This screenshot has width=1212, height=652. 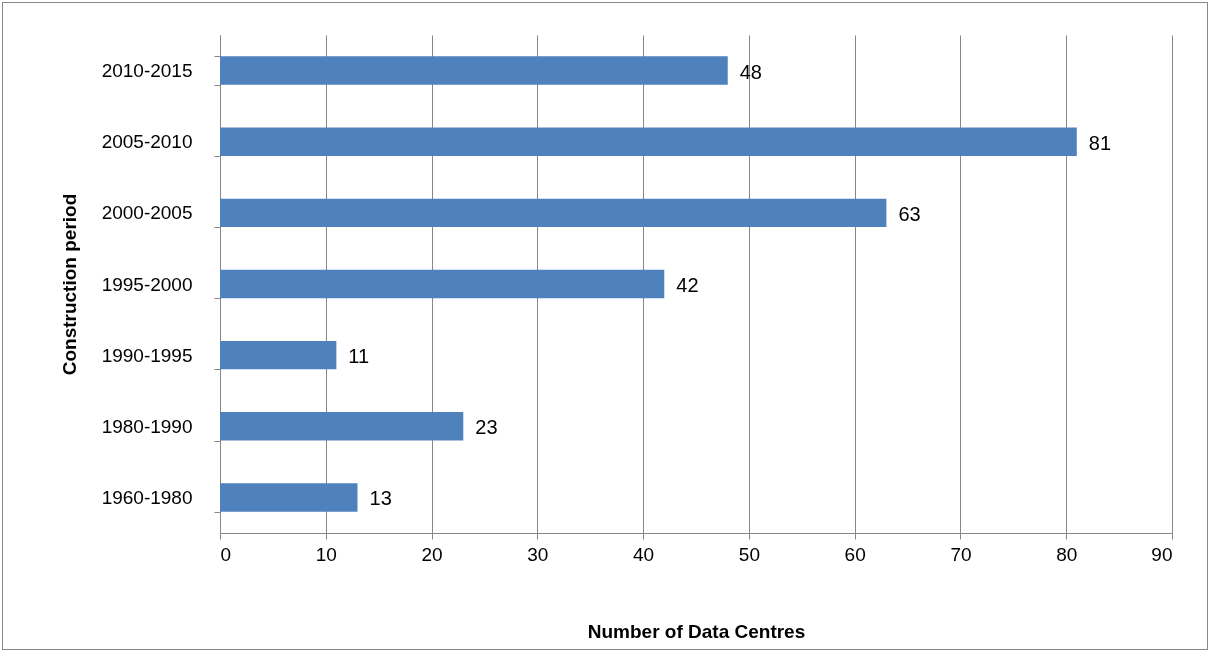 I want to click on x-tick-label: 20, so click(x=432, y=554).